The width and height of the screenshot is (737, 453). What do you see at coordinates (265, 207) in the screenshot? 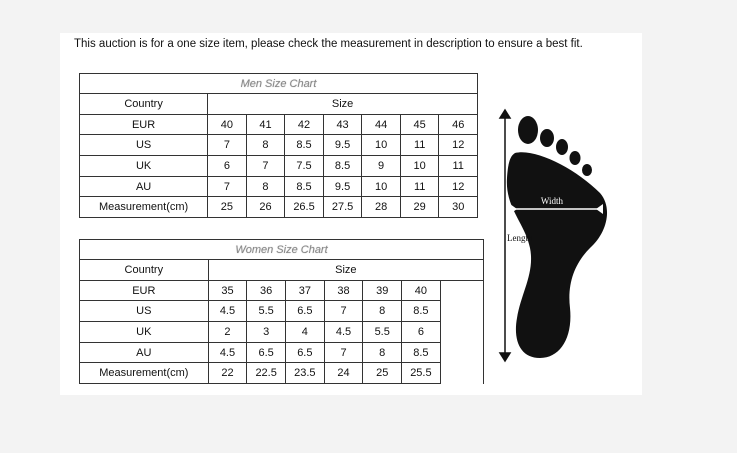
I see `size-cell: 26` at bounding box center [265, 207].